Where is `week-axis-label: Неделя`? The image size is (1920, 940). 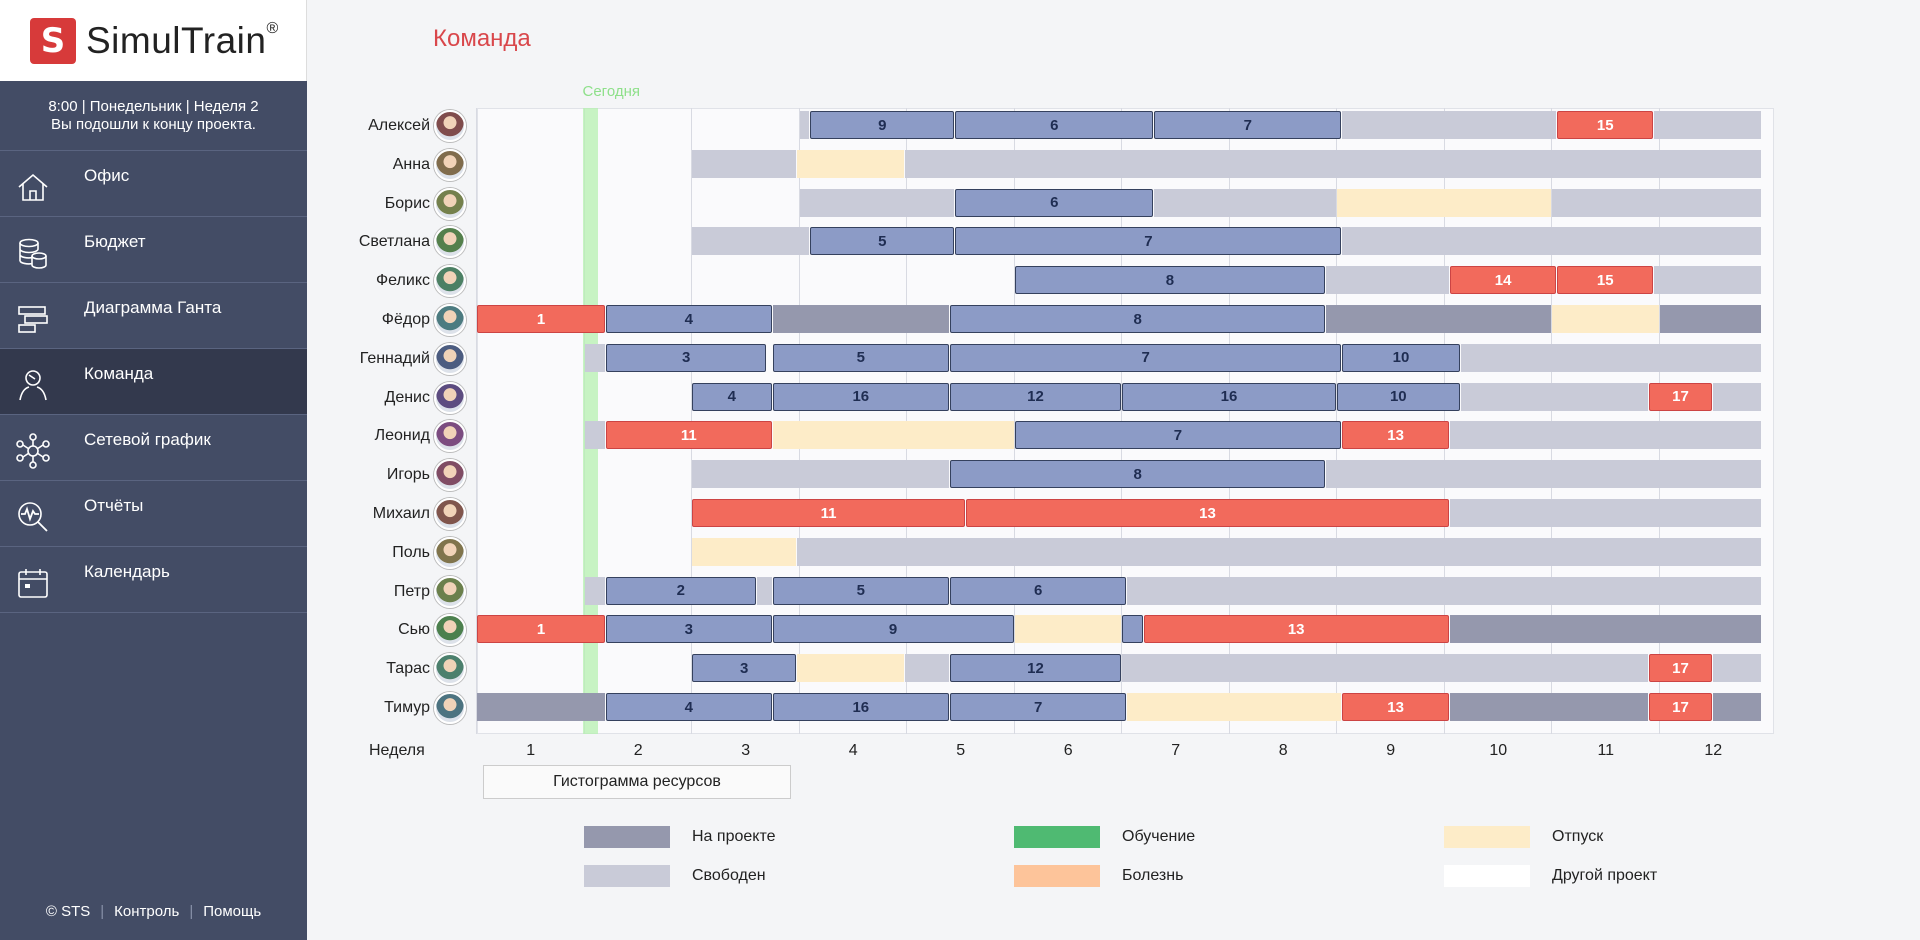 week-axis-label: Неделя is located at coordinates (397, 750).